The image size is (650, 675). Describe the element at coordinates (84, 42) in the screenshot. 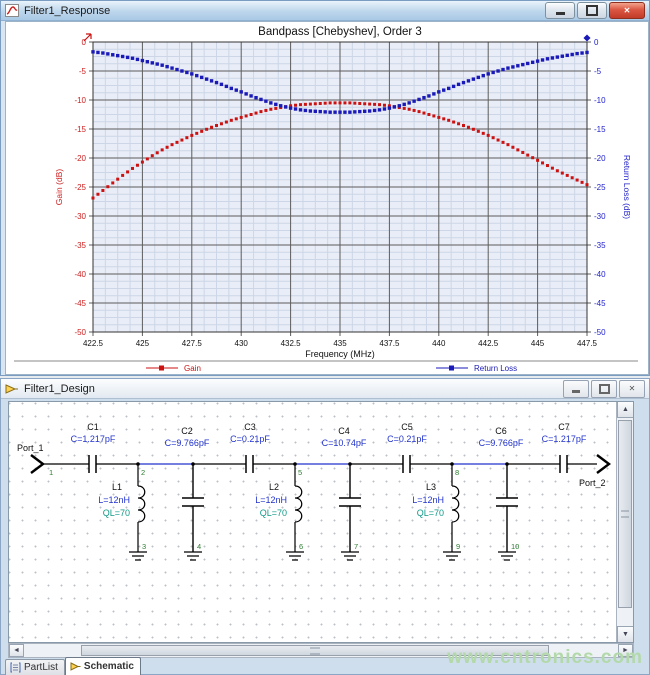

I see `svg-text: 0` at that location.